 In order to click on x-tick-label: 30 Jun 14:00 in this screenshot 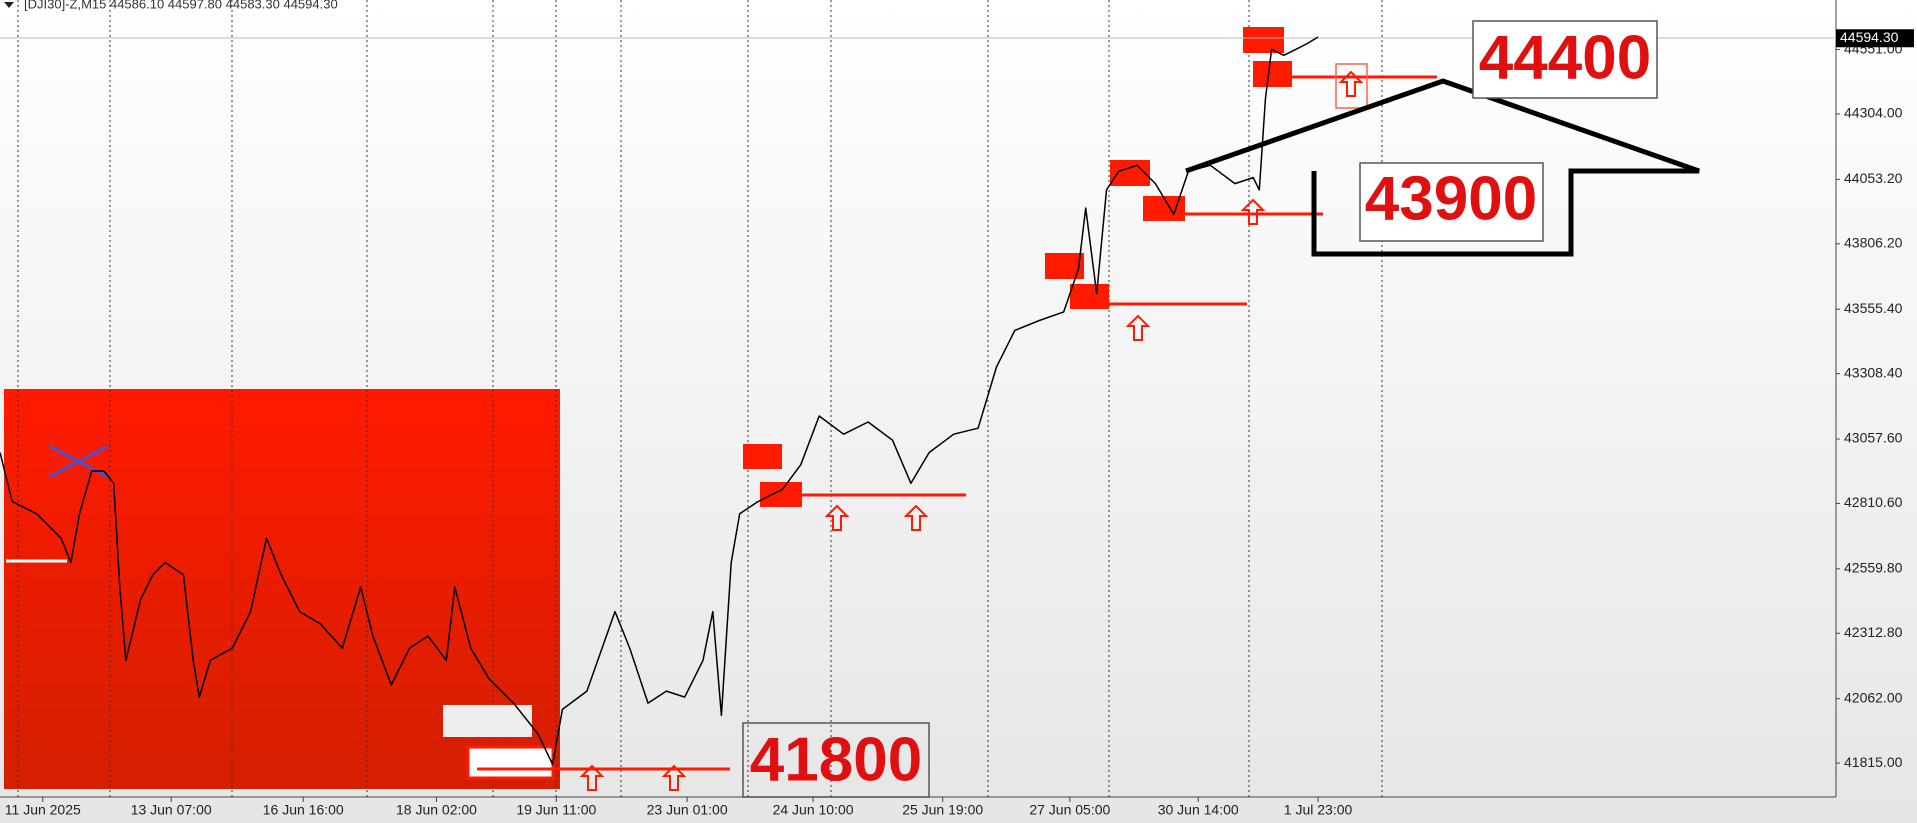, I will do `click(1198, 810)`.